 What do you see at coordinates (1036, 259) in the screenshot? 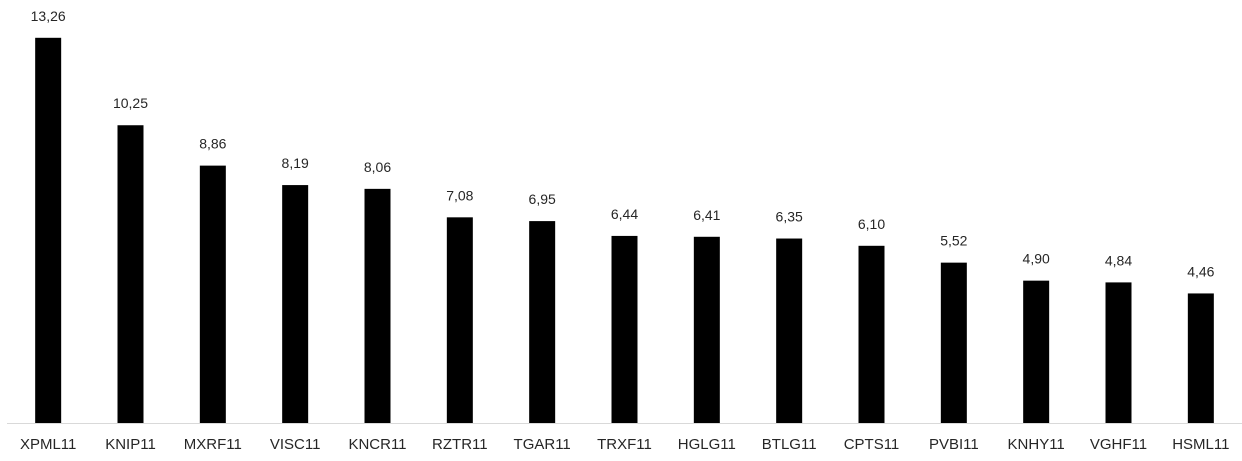
I see `value-label: 4,90` at bounding box center [1036, 259].